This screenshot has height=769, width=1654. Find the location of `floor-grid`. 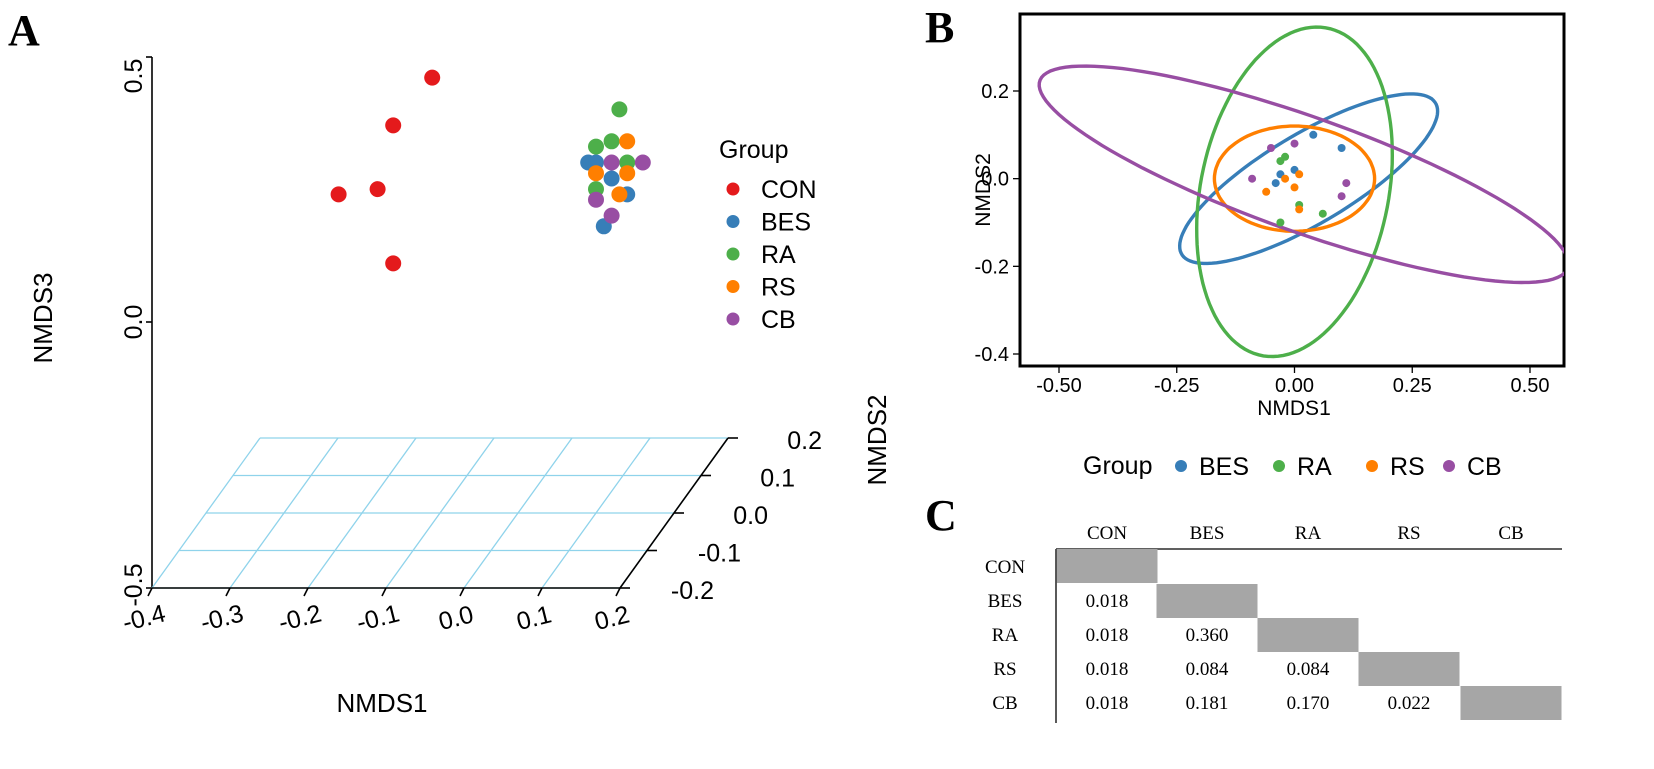

floor-grid is located at coordinates (440, 513).